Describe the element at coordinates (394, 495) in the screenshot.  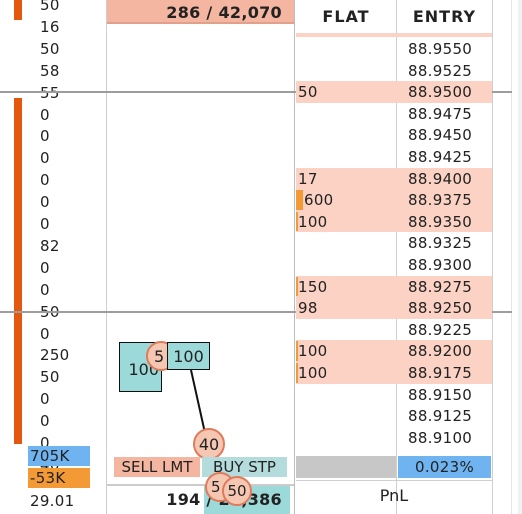
I see `pnl-label: PnL` at that location.